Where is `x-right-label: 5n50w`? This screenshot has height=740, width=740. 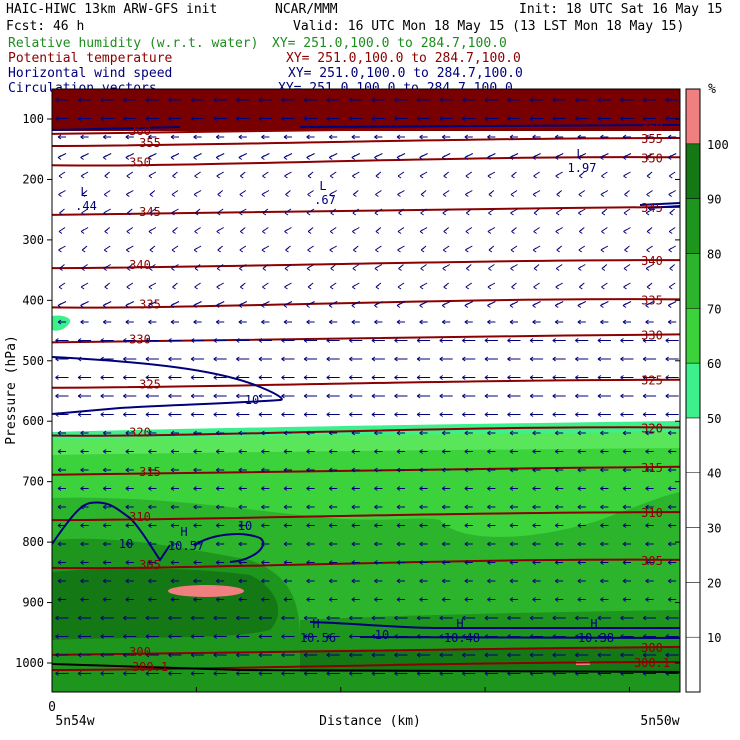 x-right-label: 5n50w is located at coordinates (659, 721).